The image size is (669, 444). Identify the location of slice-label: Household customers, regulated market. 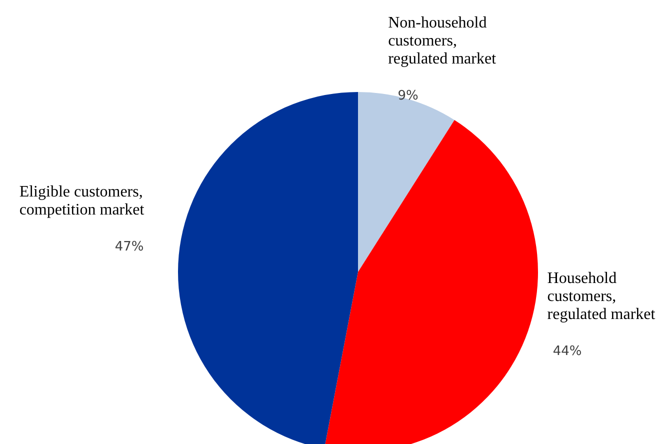
(601, 296).